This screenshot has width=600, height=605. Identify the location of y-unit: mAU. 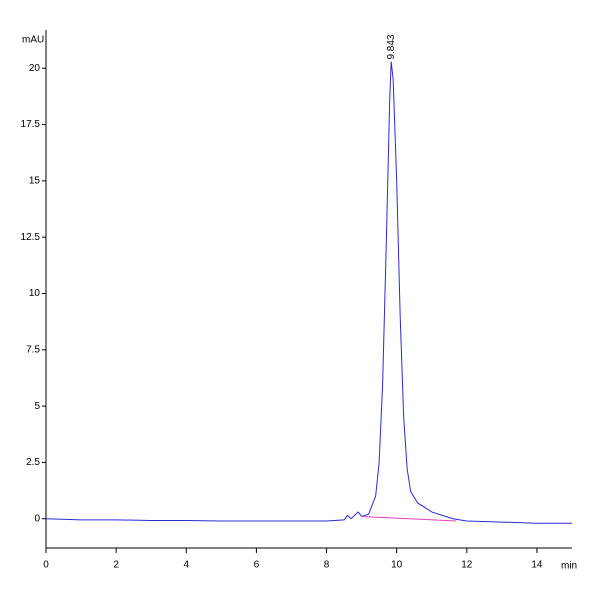
(33, 40).